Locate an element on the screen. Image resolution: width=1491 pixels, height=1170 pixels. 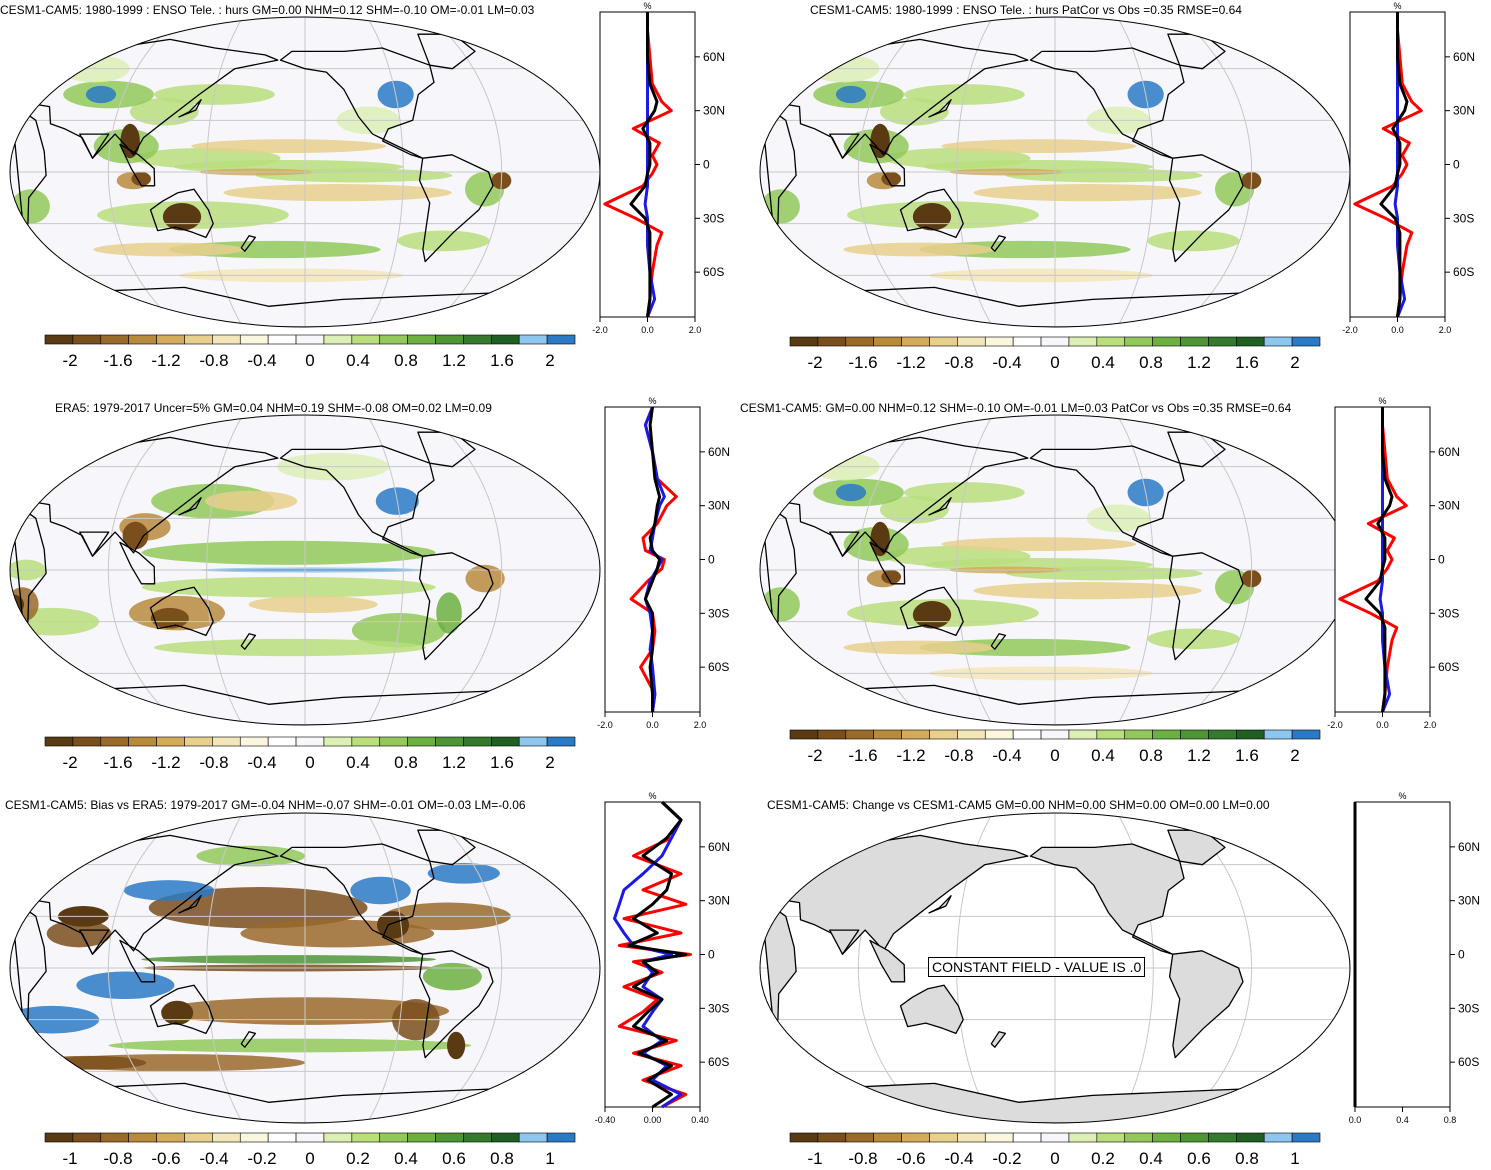
colorbar: -1 -0.8 -0.6 -0.4 -0.2 0 0.2 0.4 0.6 0.8 1 is located at coordinates (310, 1150).